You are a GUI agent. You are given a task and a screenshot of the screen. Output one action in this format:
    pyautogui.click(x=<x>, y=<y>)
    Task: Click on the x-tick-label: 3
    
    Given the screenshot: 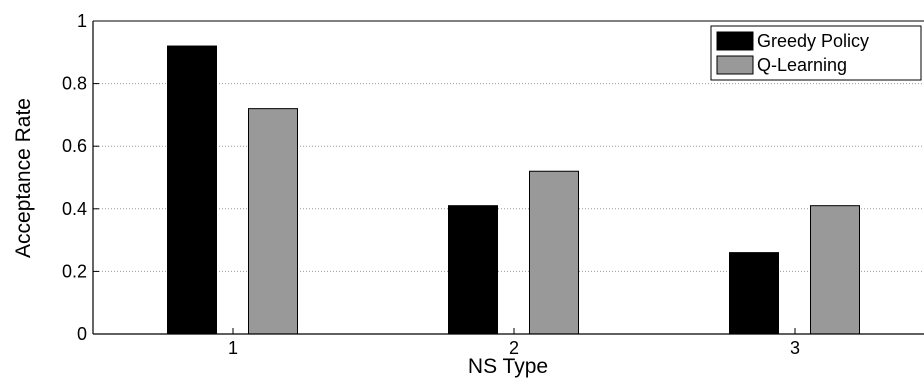 What is the action you would take?
    pyautogui.click(x=795, y=348)
    